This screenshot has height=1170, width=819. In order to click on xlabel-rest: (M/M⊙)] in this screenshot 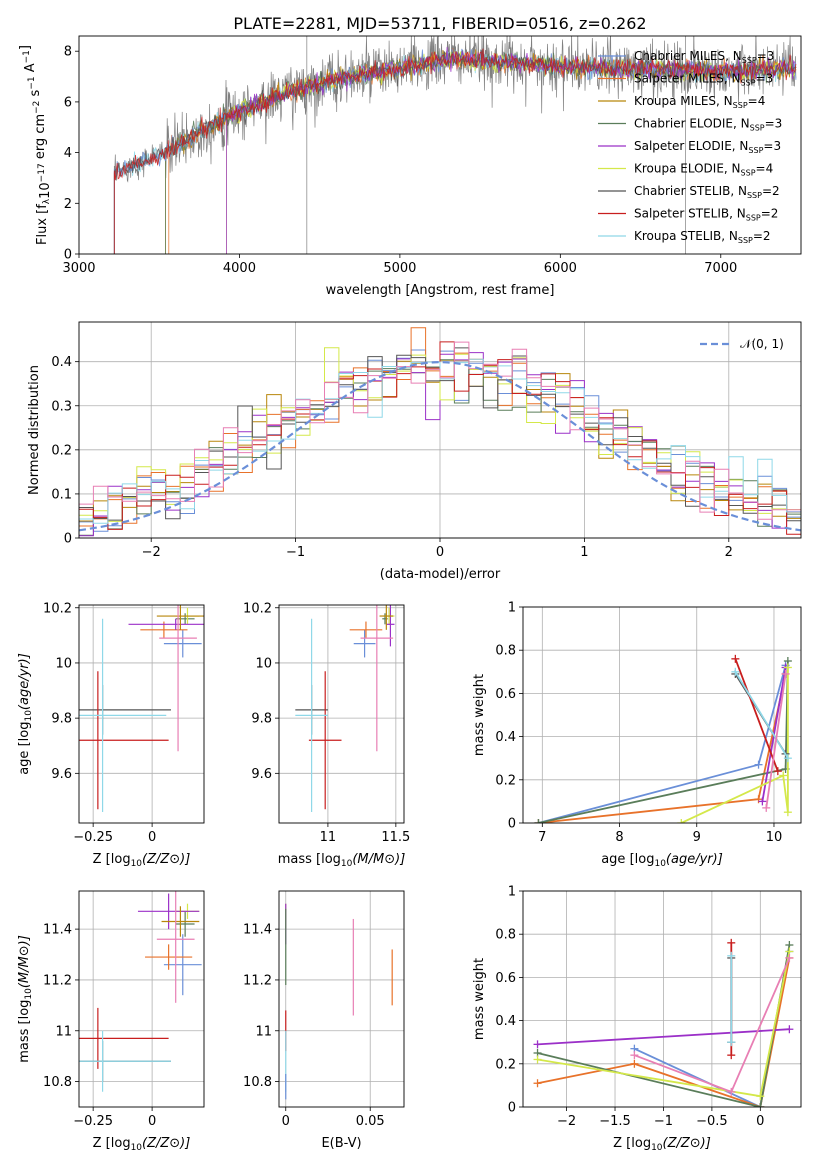, I will do `click(378, 859)`.